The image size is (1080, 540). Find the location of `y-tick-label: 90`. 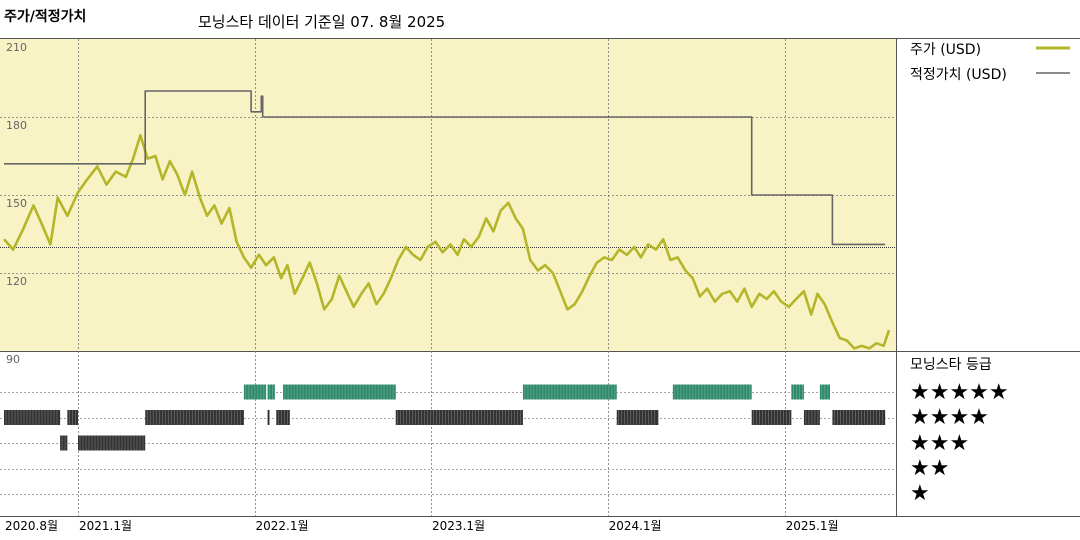

y-tick-label: 90 is located at coordinates (13, 359).